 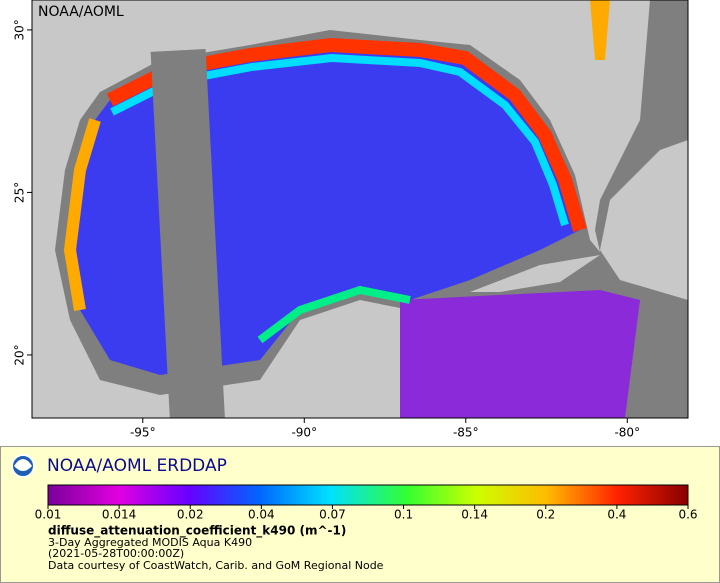 I want to click on x-tick-label: -95°, so click(x=143, y=433).